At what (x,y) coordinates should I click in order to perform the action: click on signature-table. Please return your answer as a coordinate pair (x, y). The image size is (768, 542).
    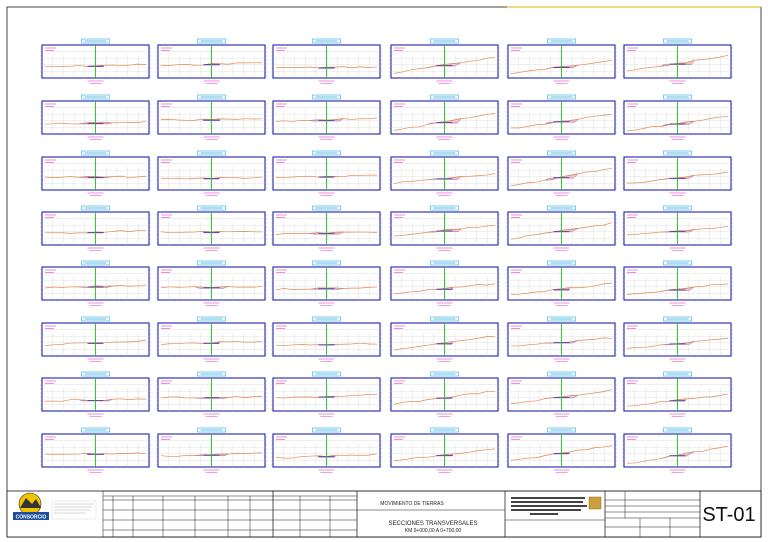
    Looking at the image, I should click on (652, 514).